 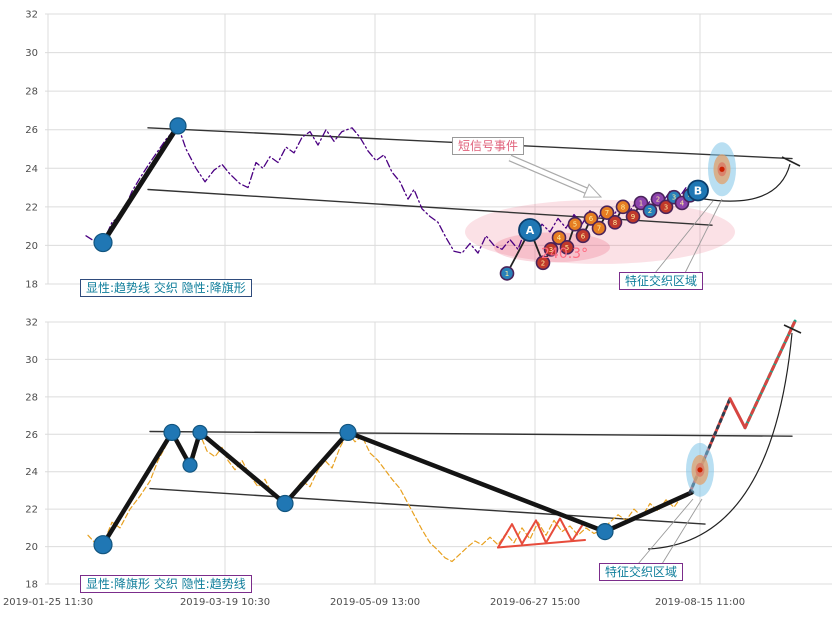 What do you see at coordinates (661, 281) in the screenshot?
I see `feature-zone-label-top: 特征交织区域` at bounding box center [661, 281].